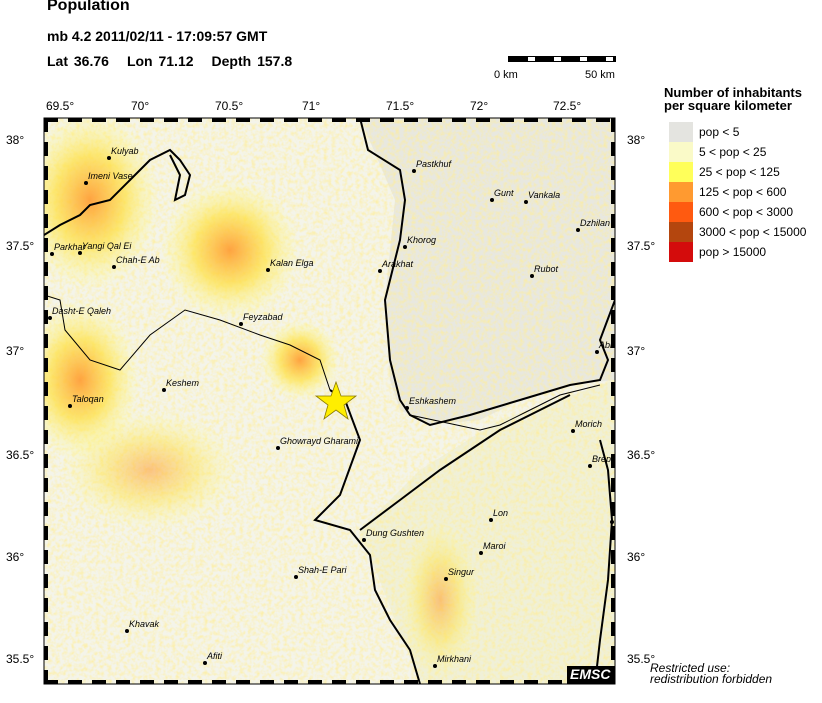  Describe the element at coordinates (717, 152) in the screenshot. I see `legend-item: 5 < pop < 25` at that location.